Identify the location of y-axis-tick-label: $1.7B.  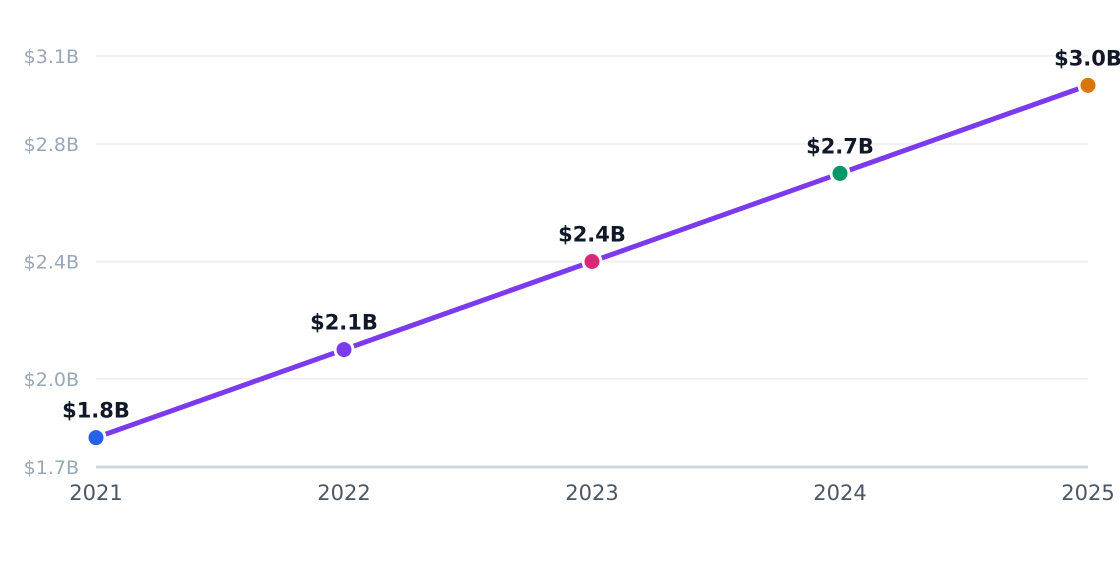
(51, 468).